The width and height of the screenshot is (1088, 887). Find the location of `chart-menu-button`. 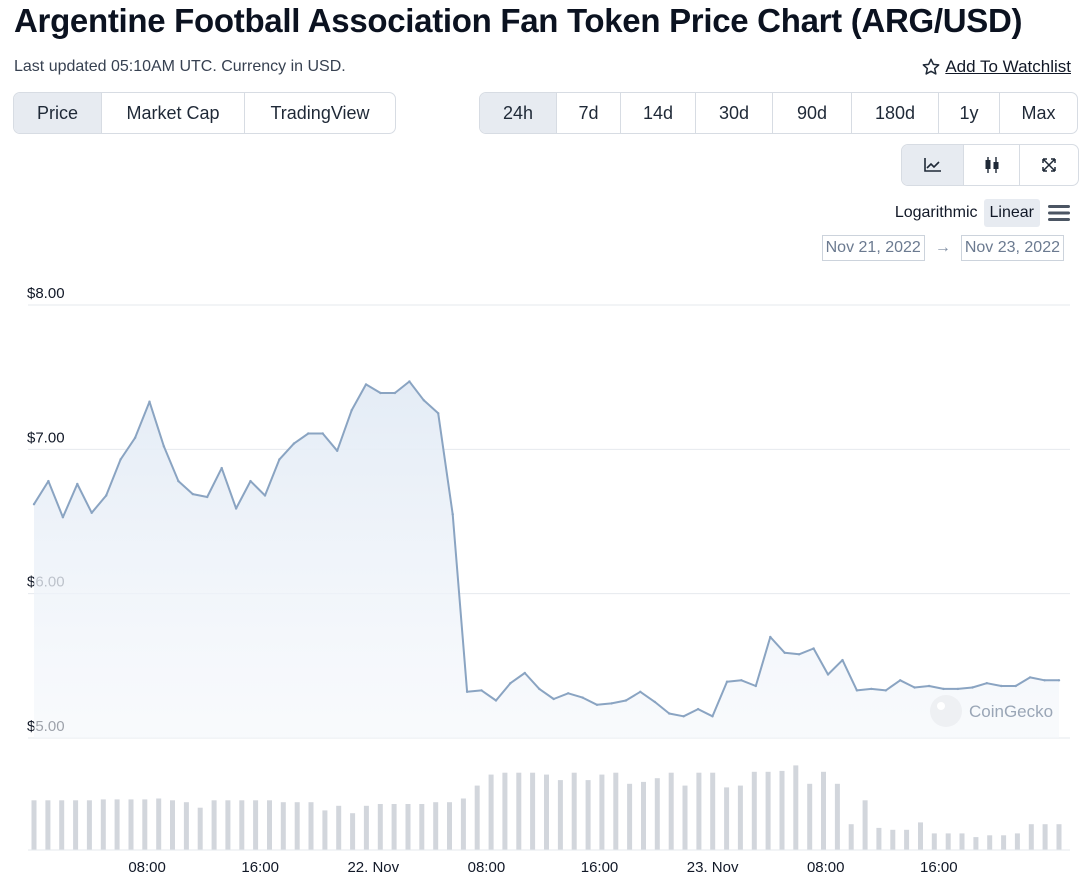

chart-menu-button is located at coordinates (1059, 213).